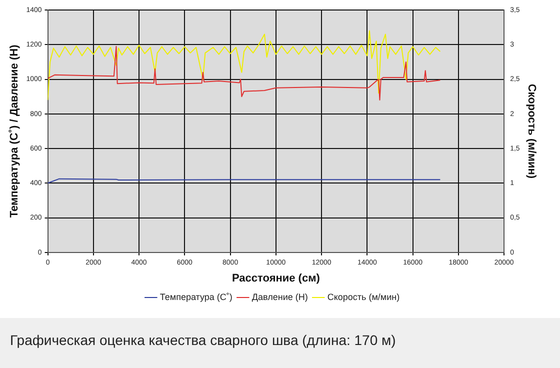 The height and width of the screenshot is (368, 560). I want to click on legend-label: Температура (С˚), so click(196, 297).